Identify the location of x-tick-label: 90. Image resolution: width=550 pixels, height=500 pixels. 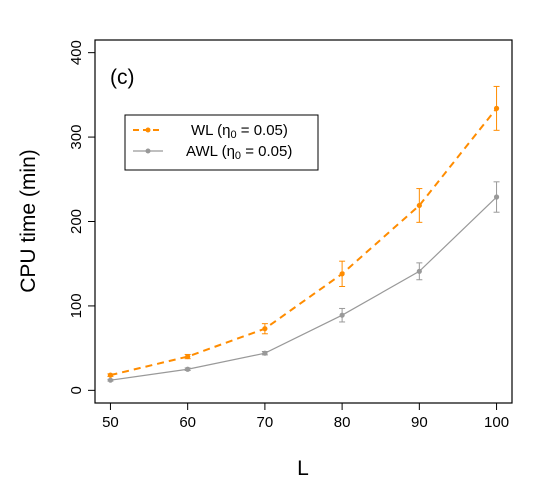
(419, 422).